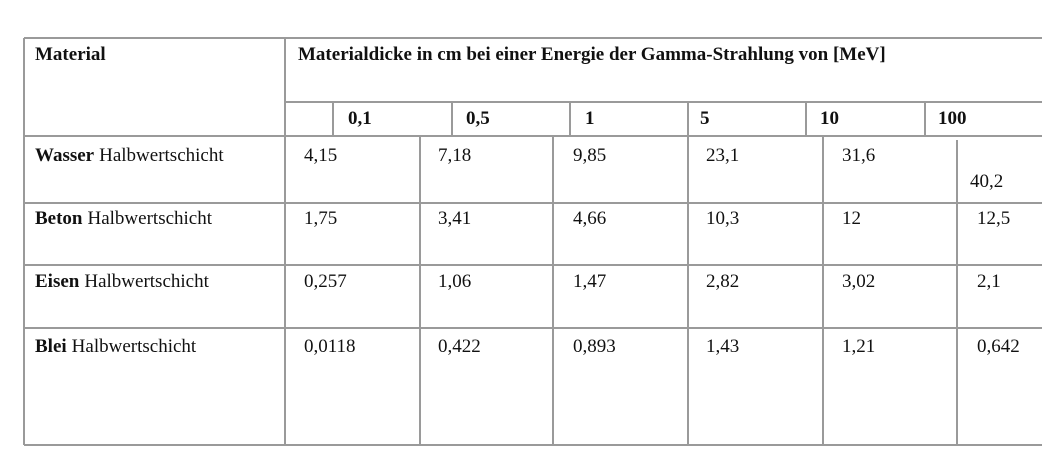 The image size is (1042, 457). Describe the element at coordinates (455, 218) in the screenshot. I see `cell-value: 3,41` at that location.